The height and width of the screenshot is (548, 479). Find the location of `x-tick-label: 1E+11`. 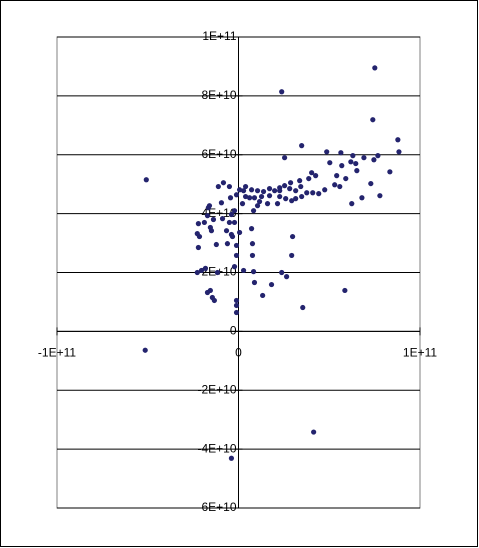

x-tick-label: 1E+11 is located at coordinates (420, 353).